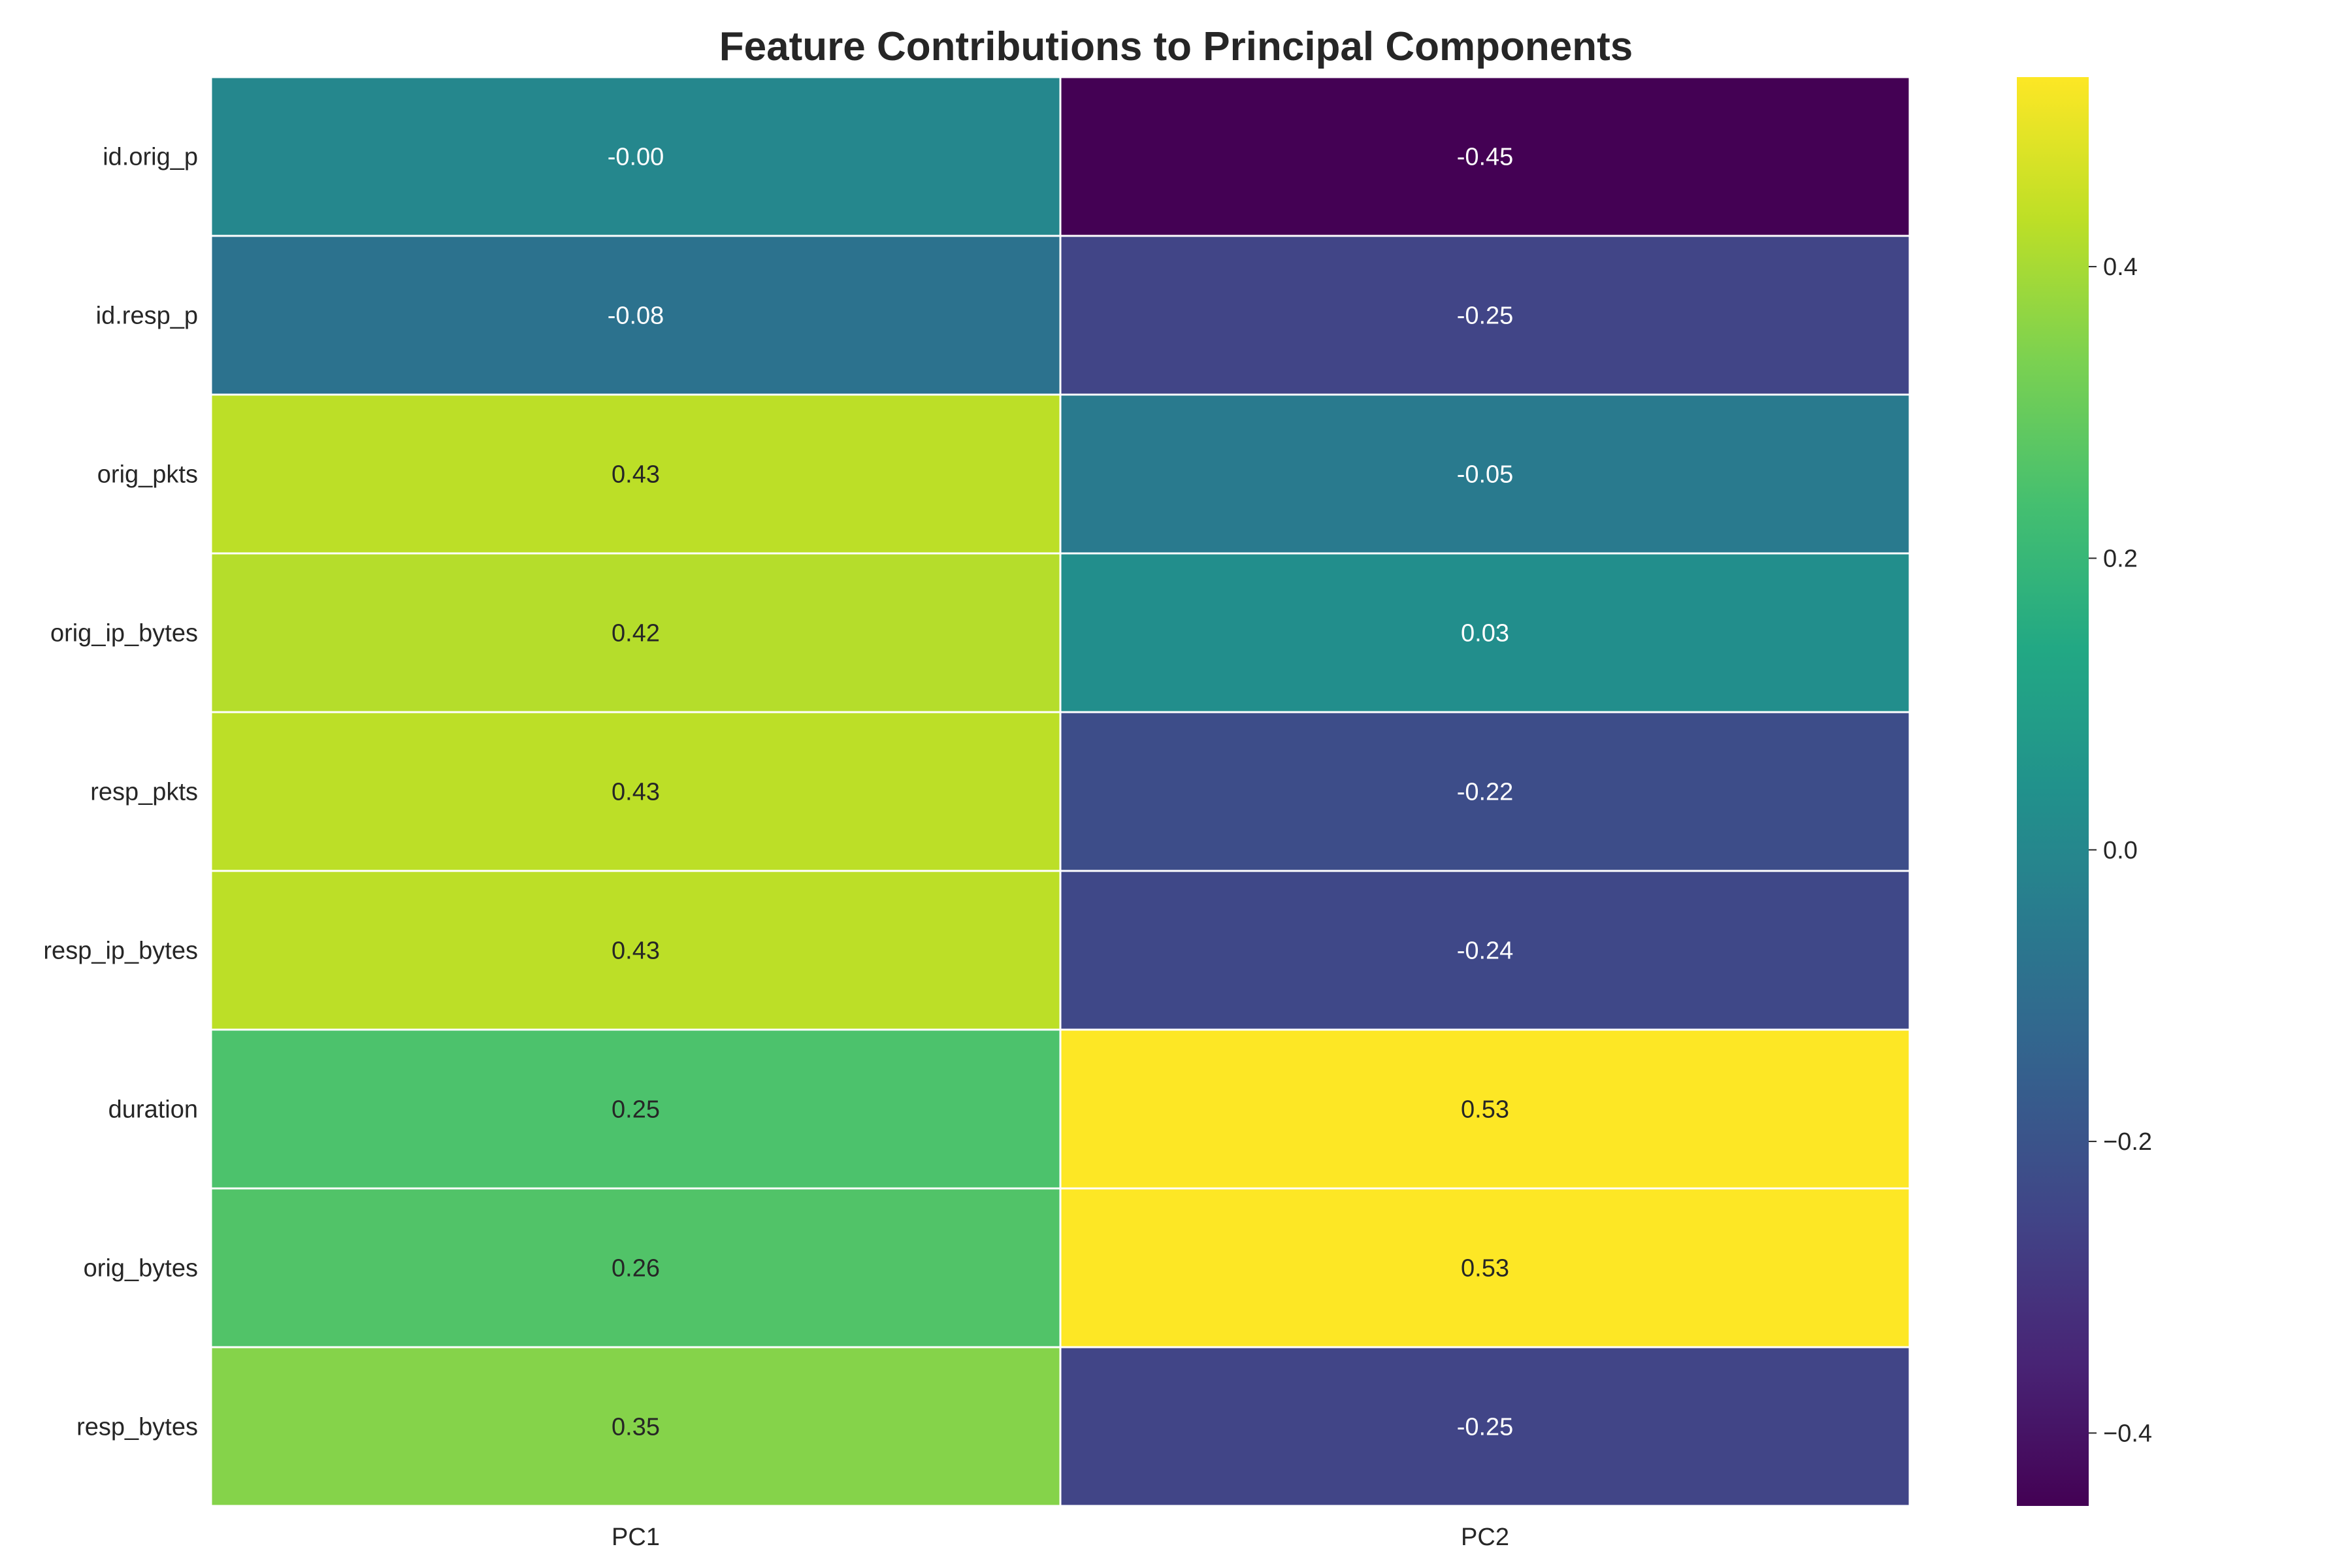 This screenshot has width=2352, height=1568. I want to click on colorbar-tick-label: −0.2, so click(2127, 1142).